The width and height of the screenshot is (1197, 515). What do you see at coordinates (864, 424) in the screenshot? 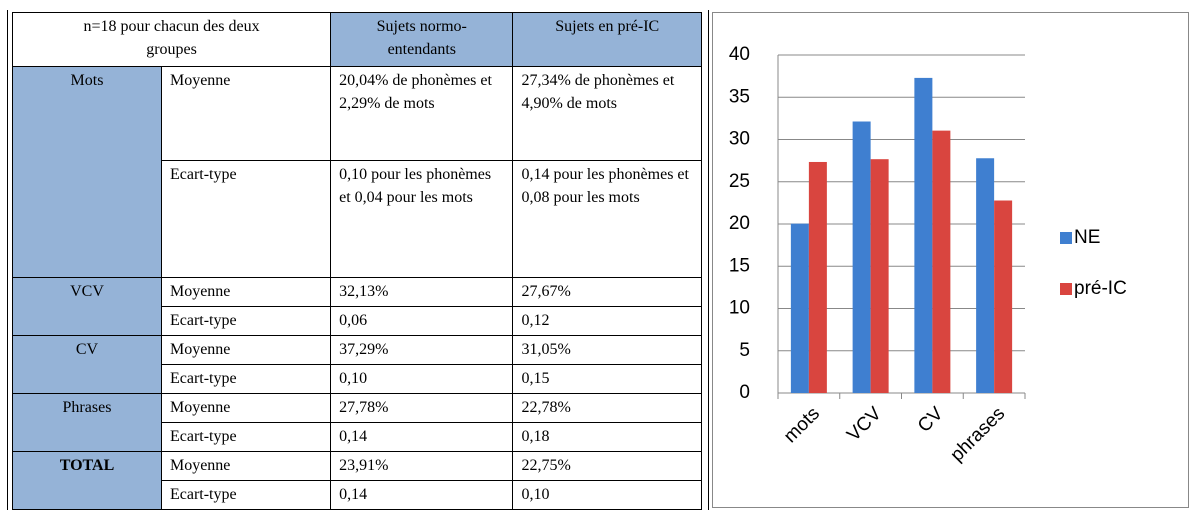
I see `x-tick-label: VCV` at bounding box center [864, 424].